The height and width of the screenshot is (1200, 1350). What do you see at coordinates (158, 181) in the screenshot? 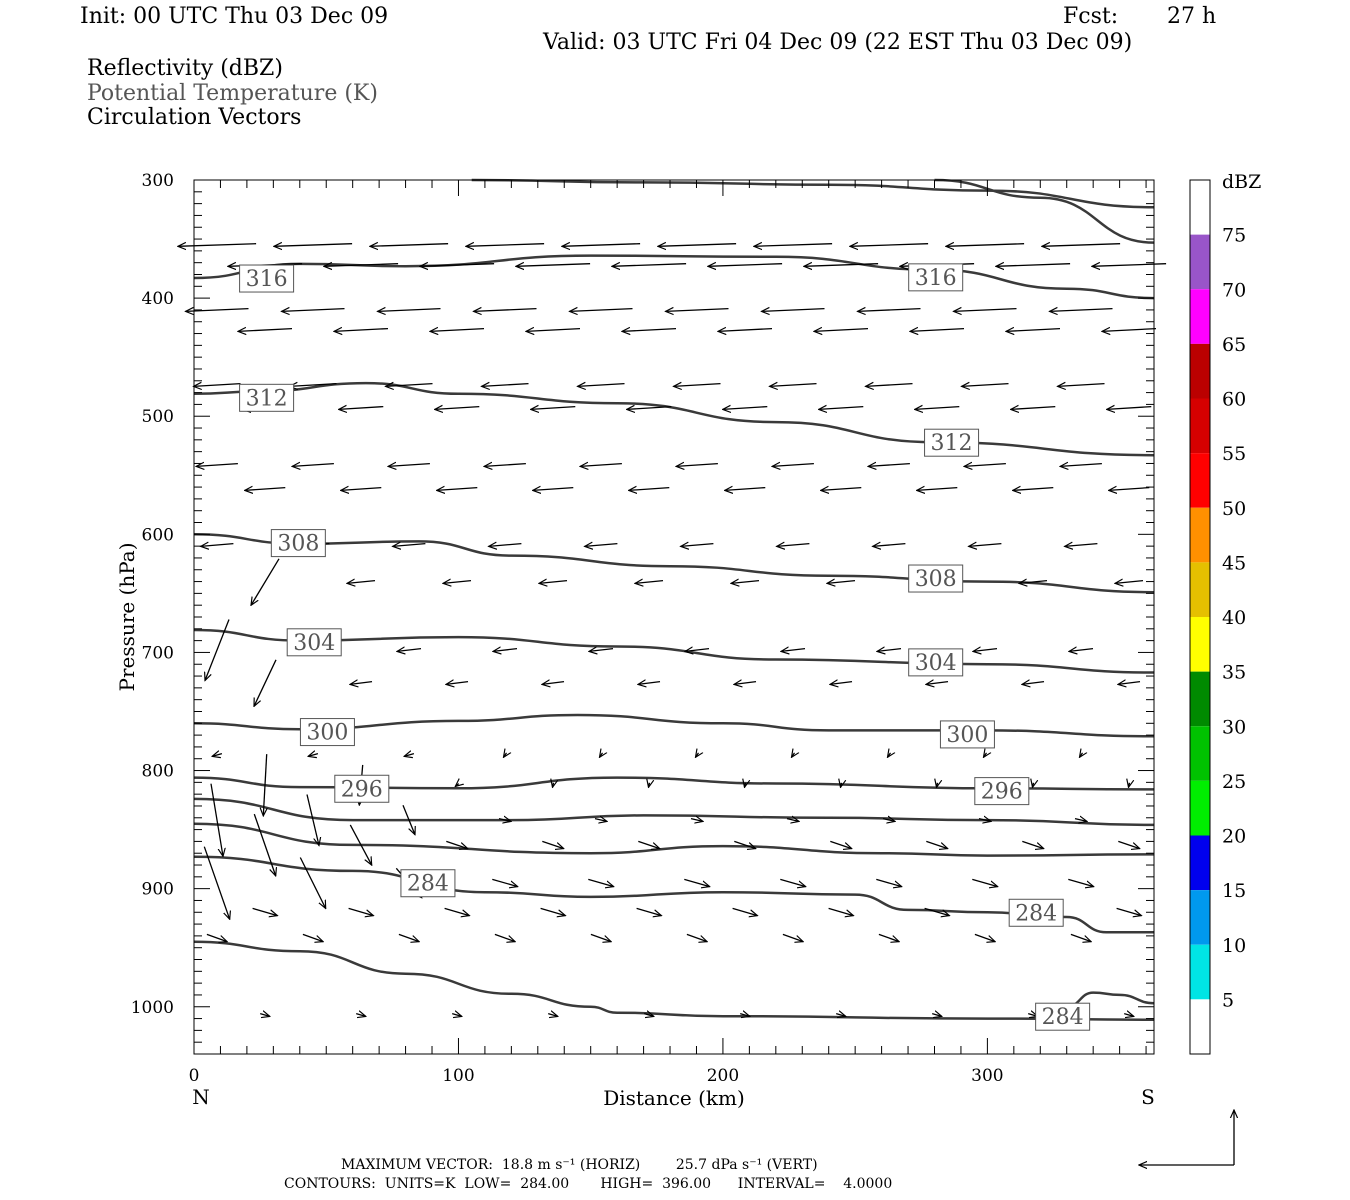
I see `y-tick-label: 300` at bounding box center [158, 181].